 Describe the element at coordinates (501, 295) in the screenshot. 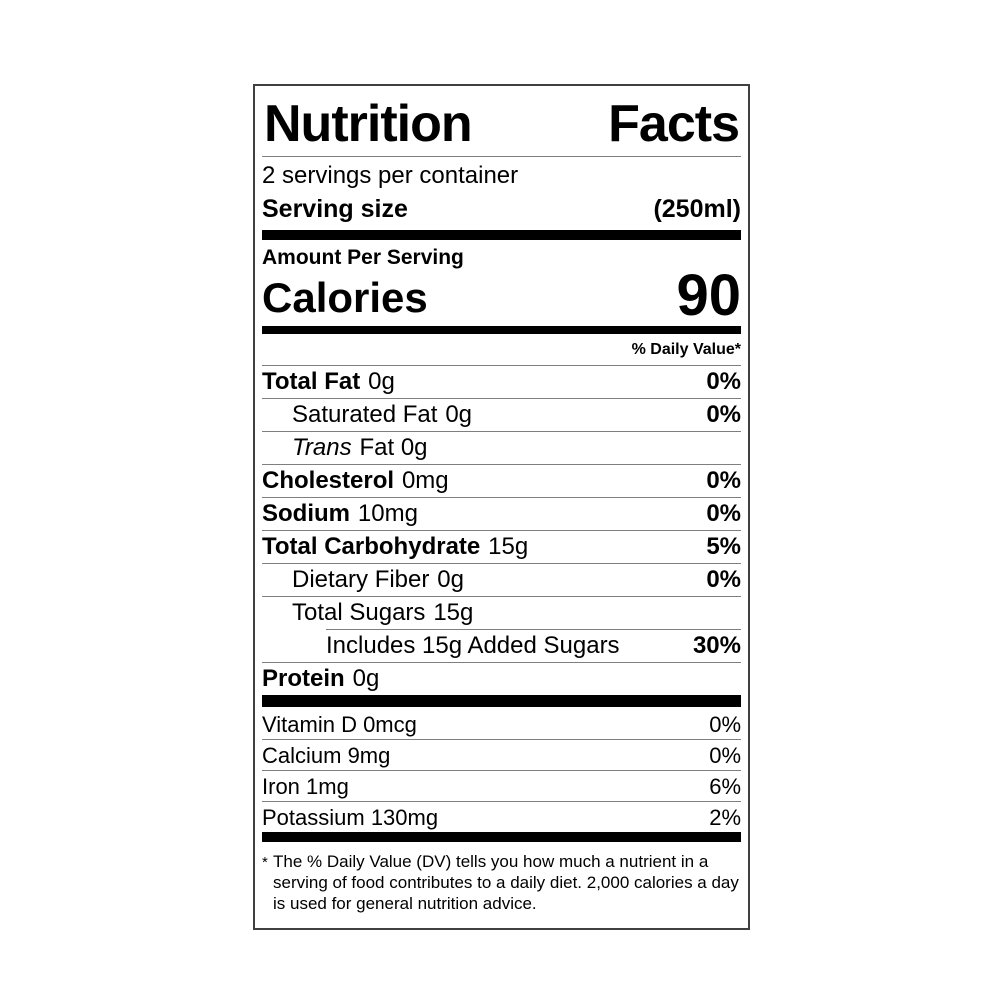

I see `calories-row: Calories 90` at that location.